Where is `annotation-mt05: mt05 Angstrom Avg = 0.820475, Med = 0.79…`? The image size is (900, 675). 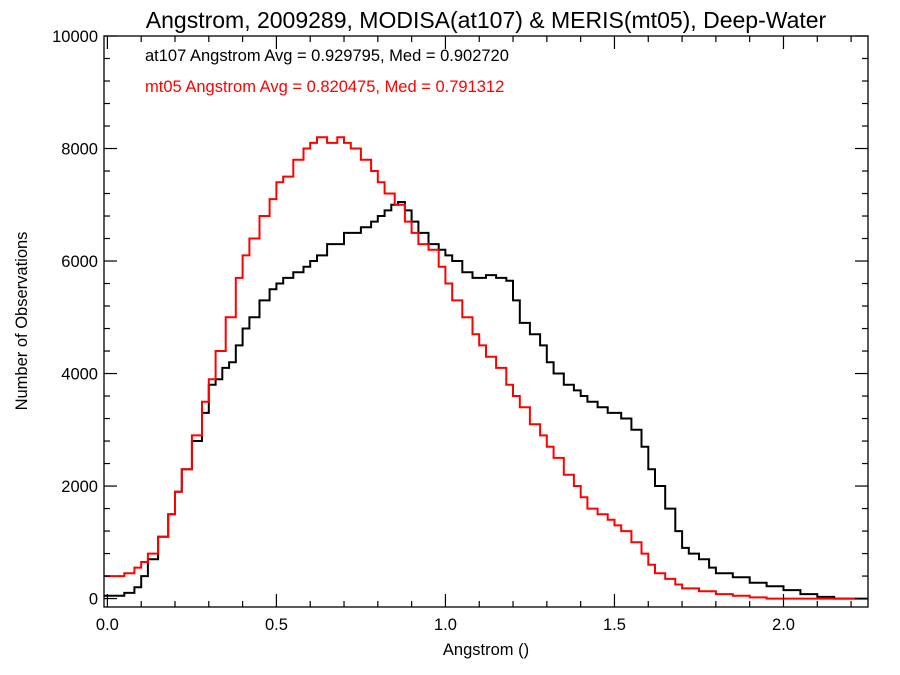
annotation-mt05: mt05 Angstrom Avg = 0.820475, Med = 0.79… is located at coordinates (324, 87).